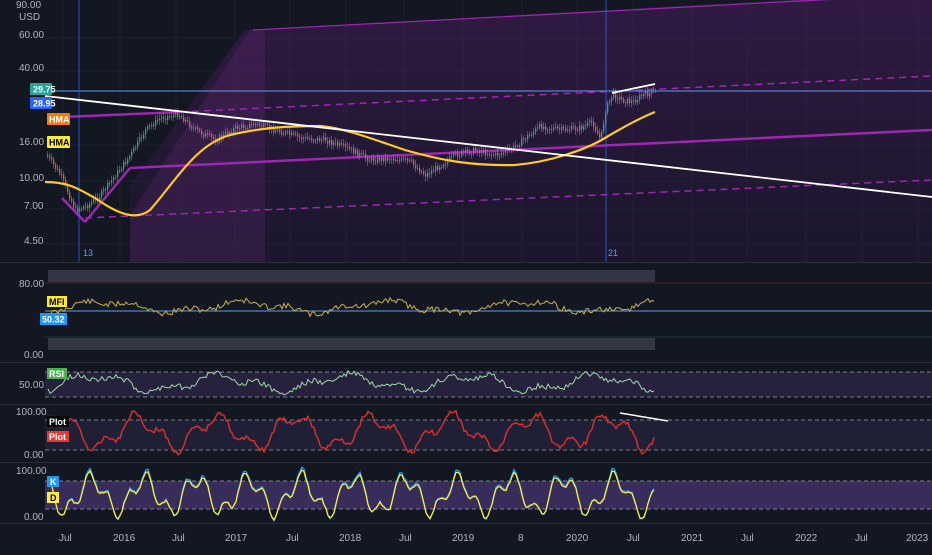 This screenshot has height=555, width=932. What do you see at coordinates (59, 143) in the screenshot?
I see `hma-badge-yellow-label: HMA` at bounding box center [59, 143].